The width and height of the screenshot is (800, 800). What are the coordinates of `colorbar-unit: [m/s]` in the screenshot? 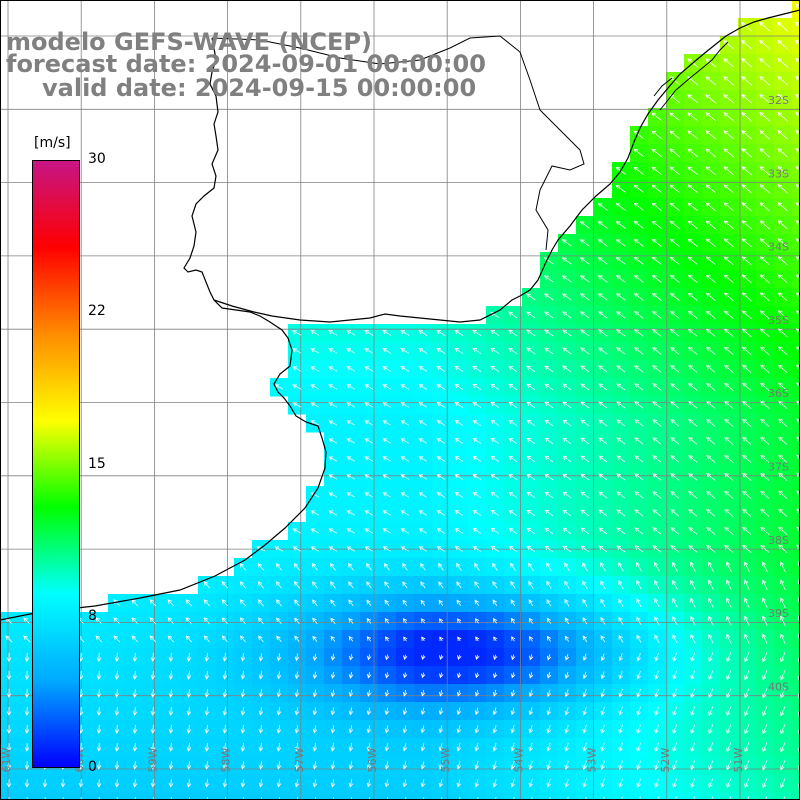 It's located at (52, 143).